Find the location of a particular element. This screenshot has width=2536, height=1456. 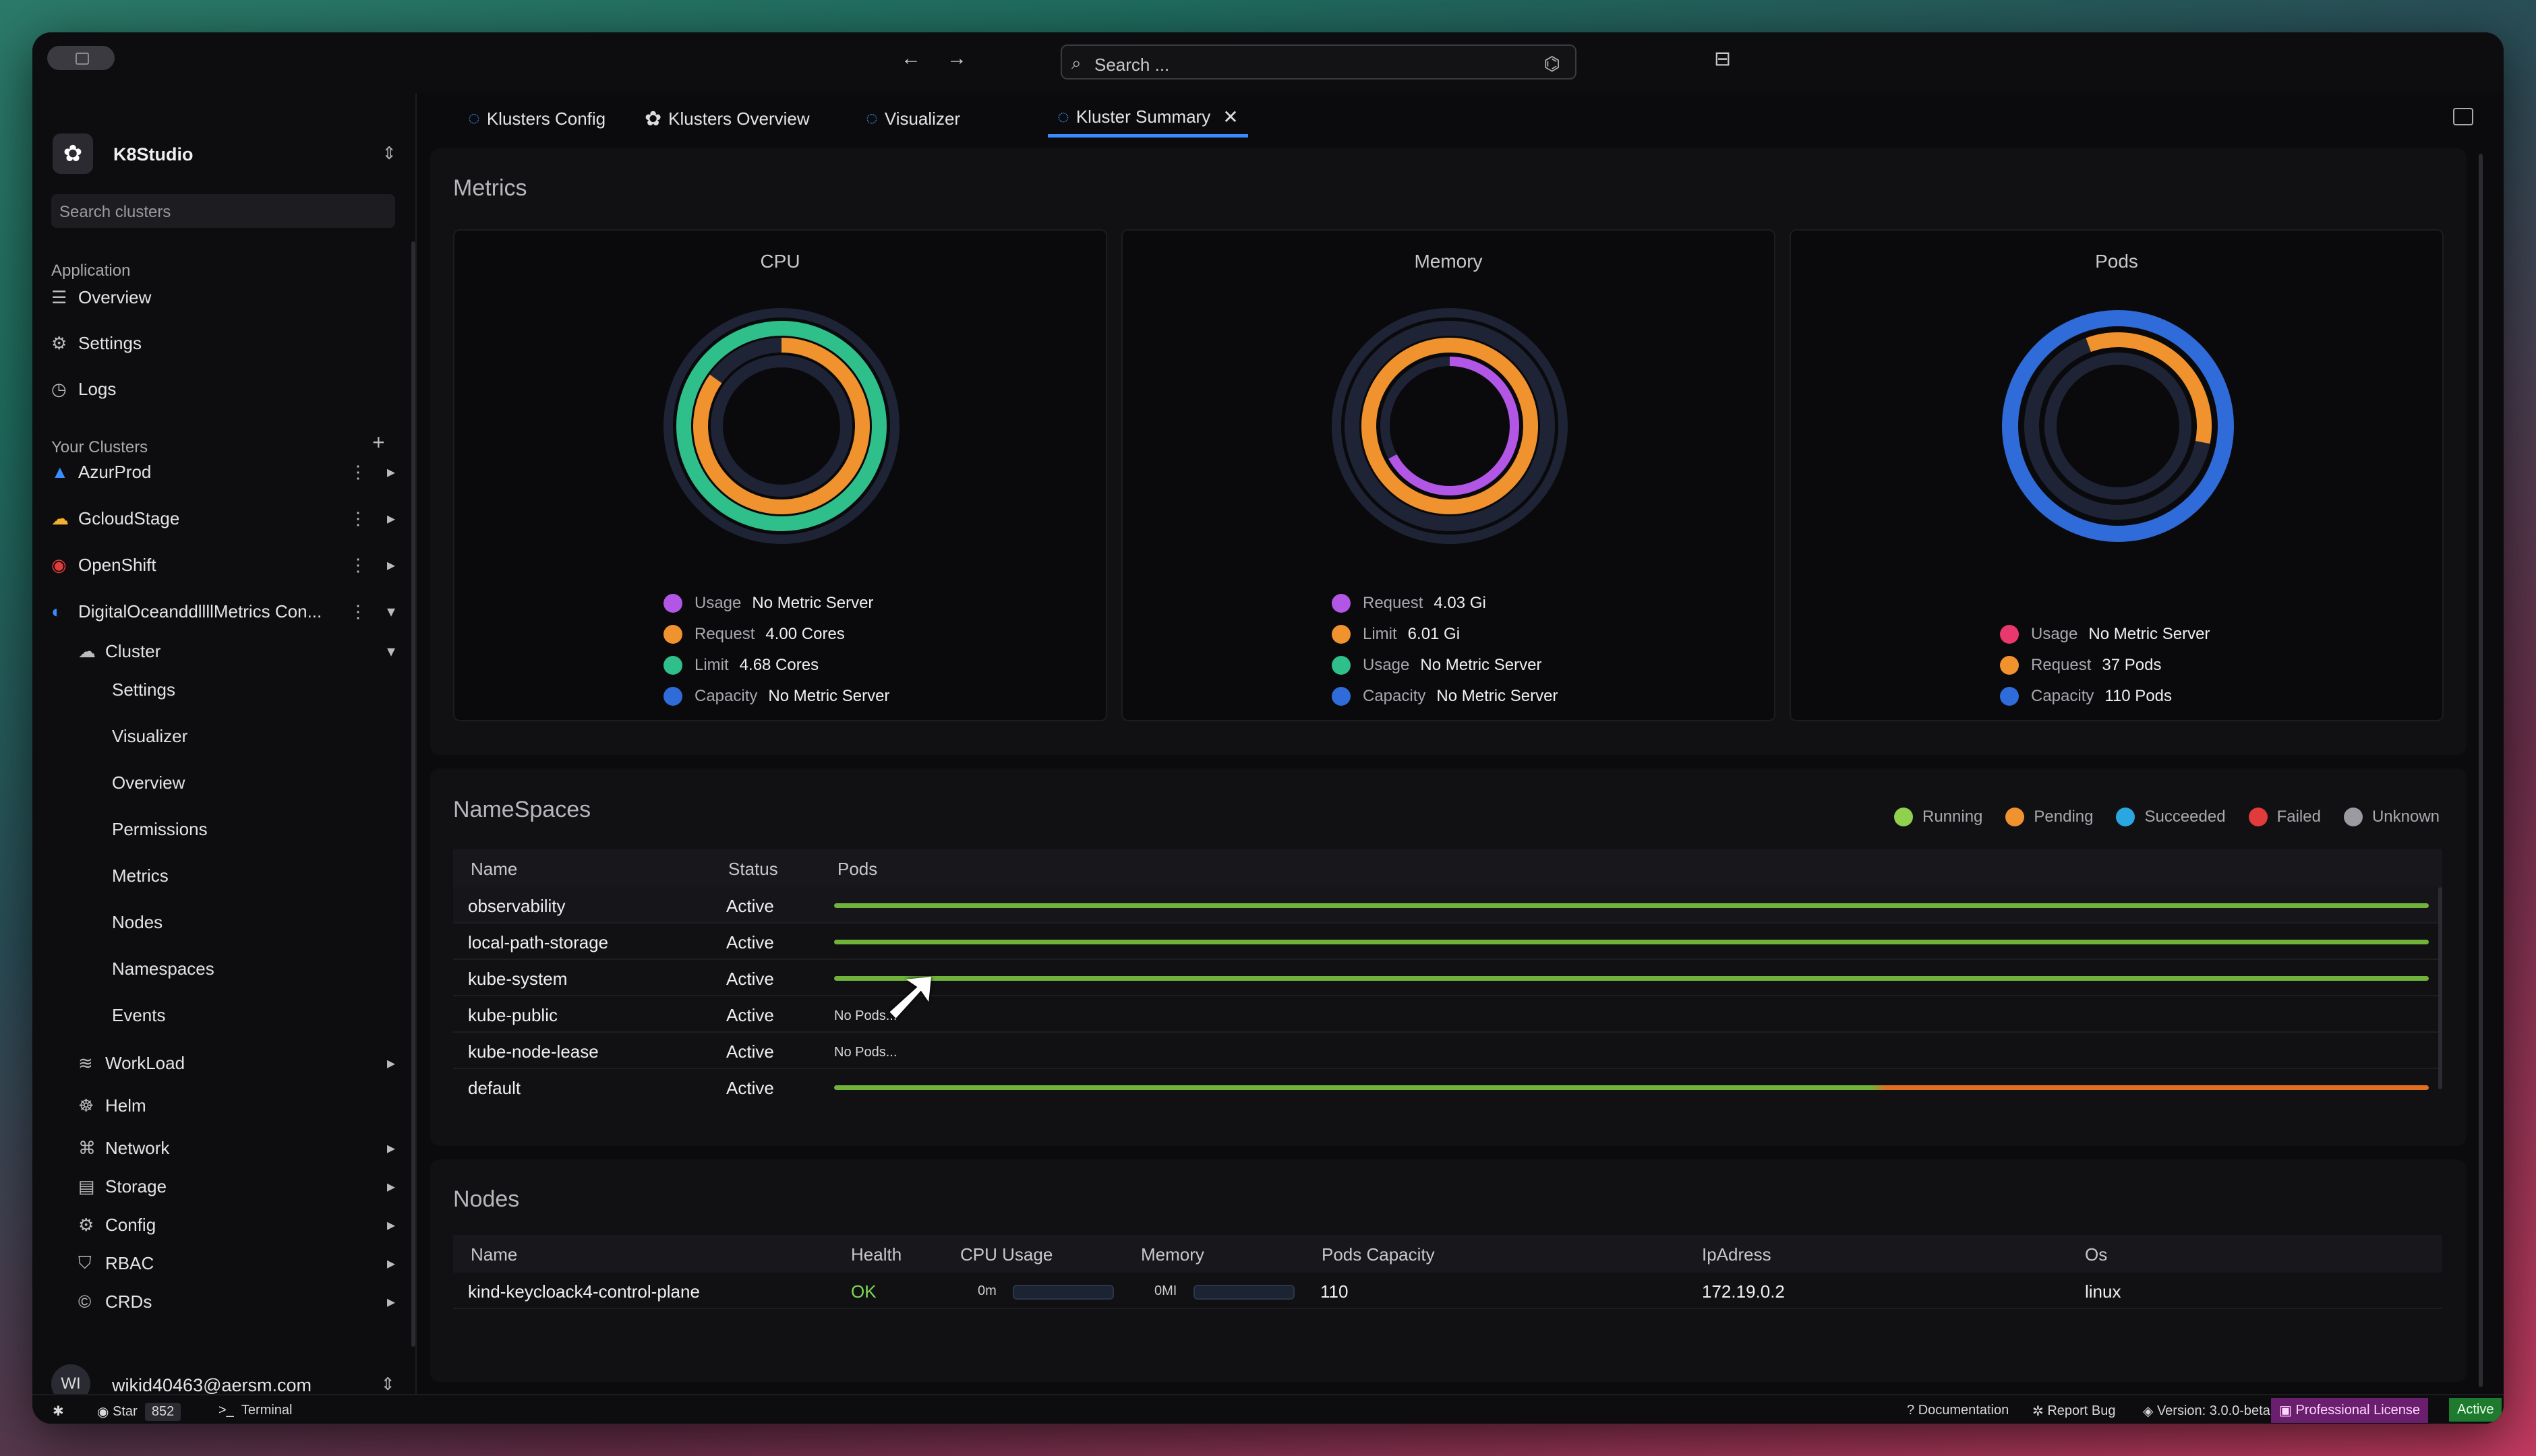

your-clusters-label: Your Clusters is located at coordinates (99, 447).